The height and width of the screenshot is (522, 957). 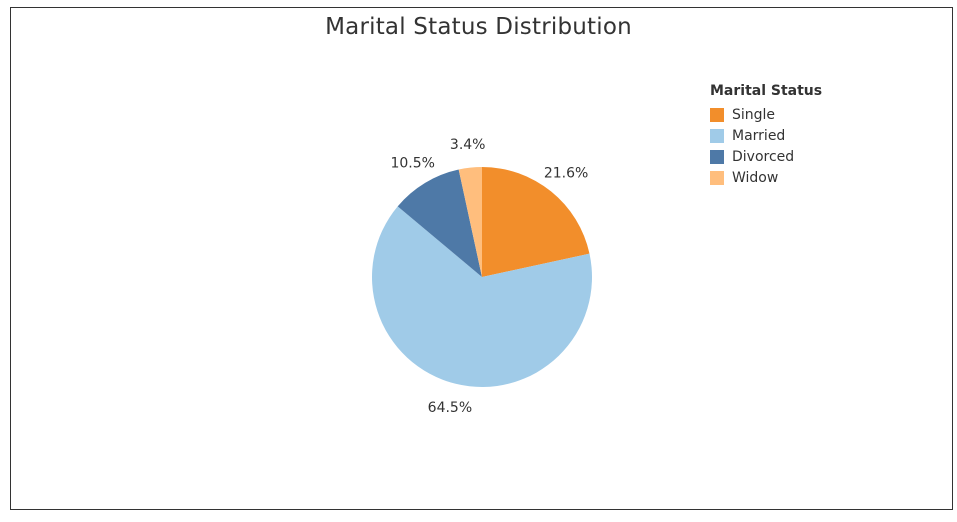 I want to click on pie-labels: 21.6% 64.5% 10.5% 3.4%, so click(x=489, y=276).